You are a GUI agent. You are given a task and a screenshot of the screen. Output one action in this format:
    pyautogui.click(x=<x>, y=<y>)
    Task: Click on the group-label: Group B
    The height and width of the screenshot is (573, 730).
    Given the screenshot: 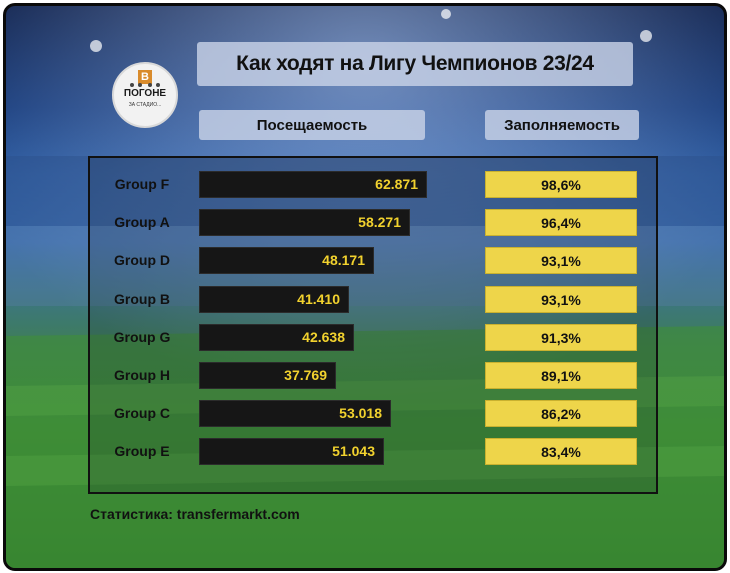 What is the action you would take?
    pyautogui.click(x=142, y=299)
    